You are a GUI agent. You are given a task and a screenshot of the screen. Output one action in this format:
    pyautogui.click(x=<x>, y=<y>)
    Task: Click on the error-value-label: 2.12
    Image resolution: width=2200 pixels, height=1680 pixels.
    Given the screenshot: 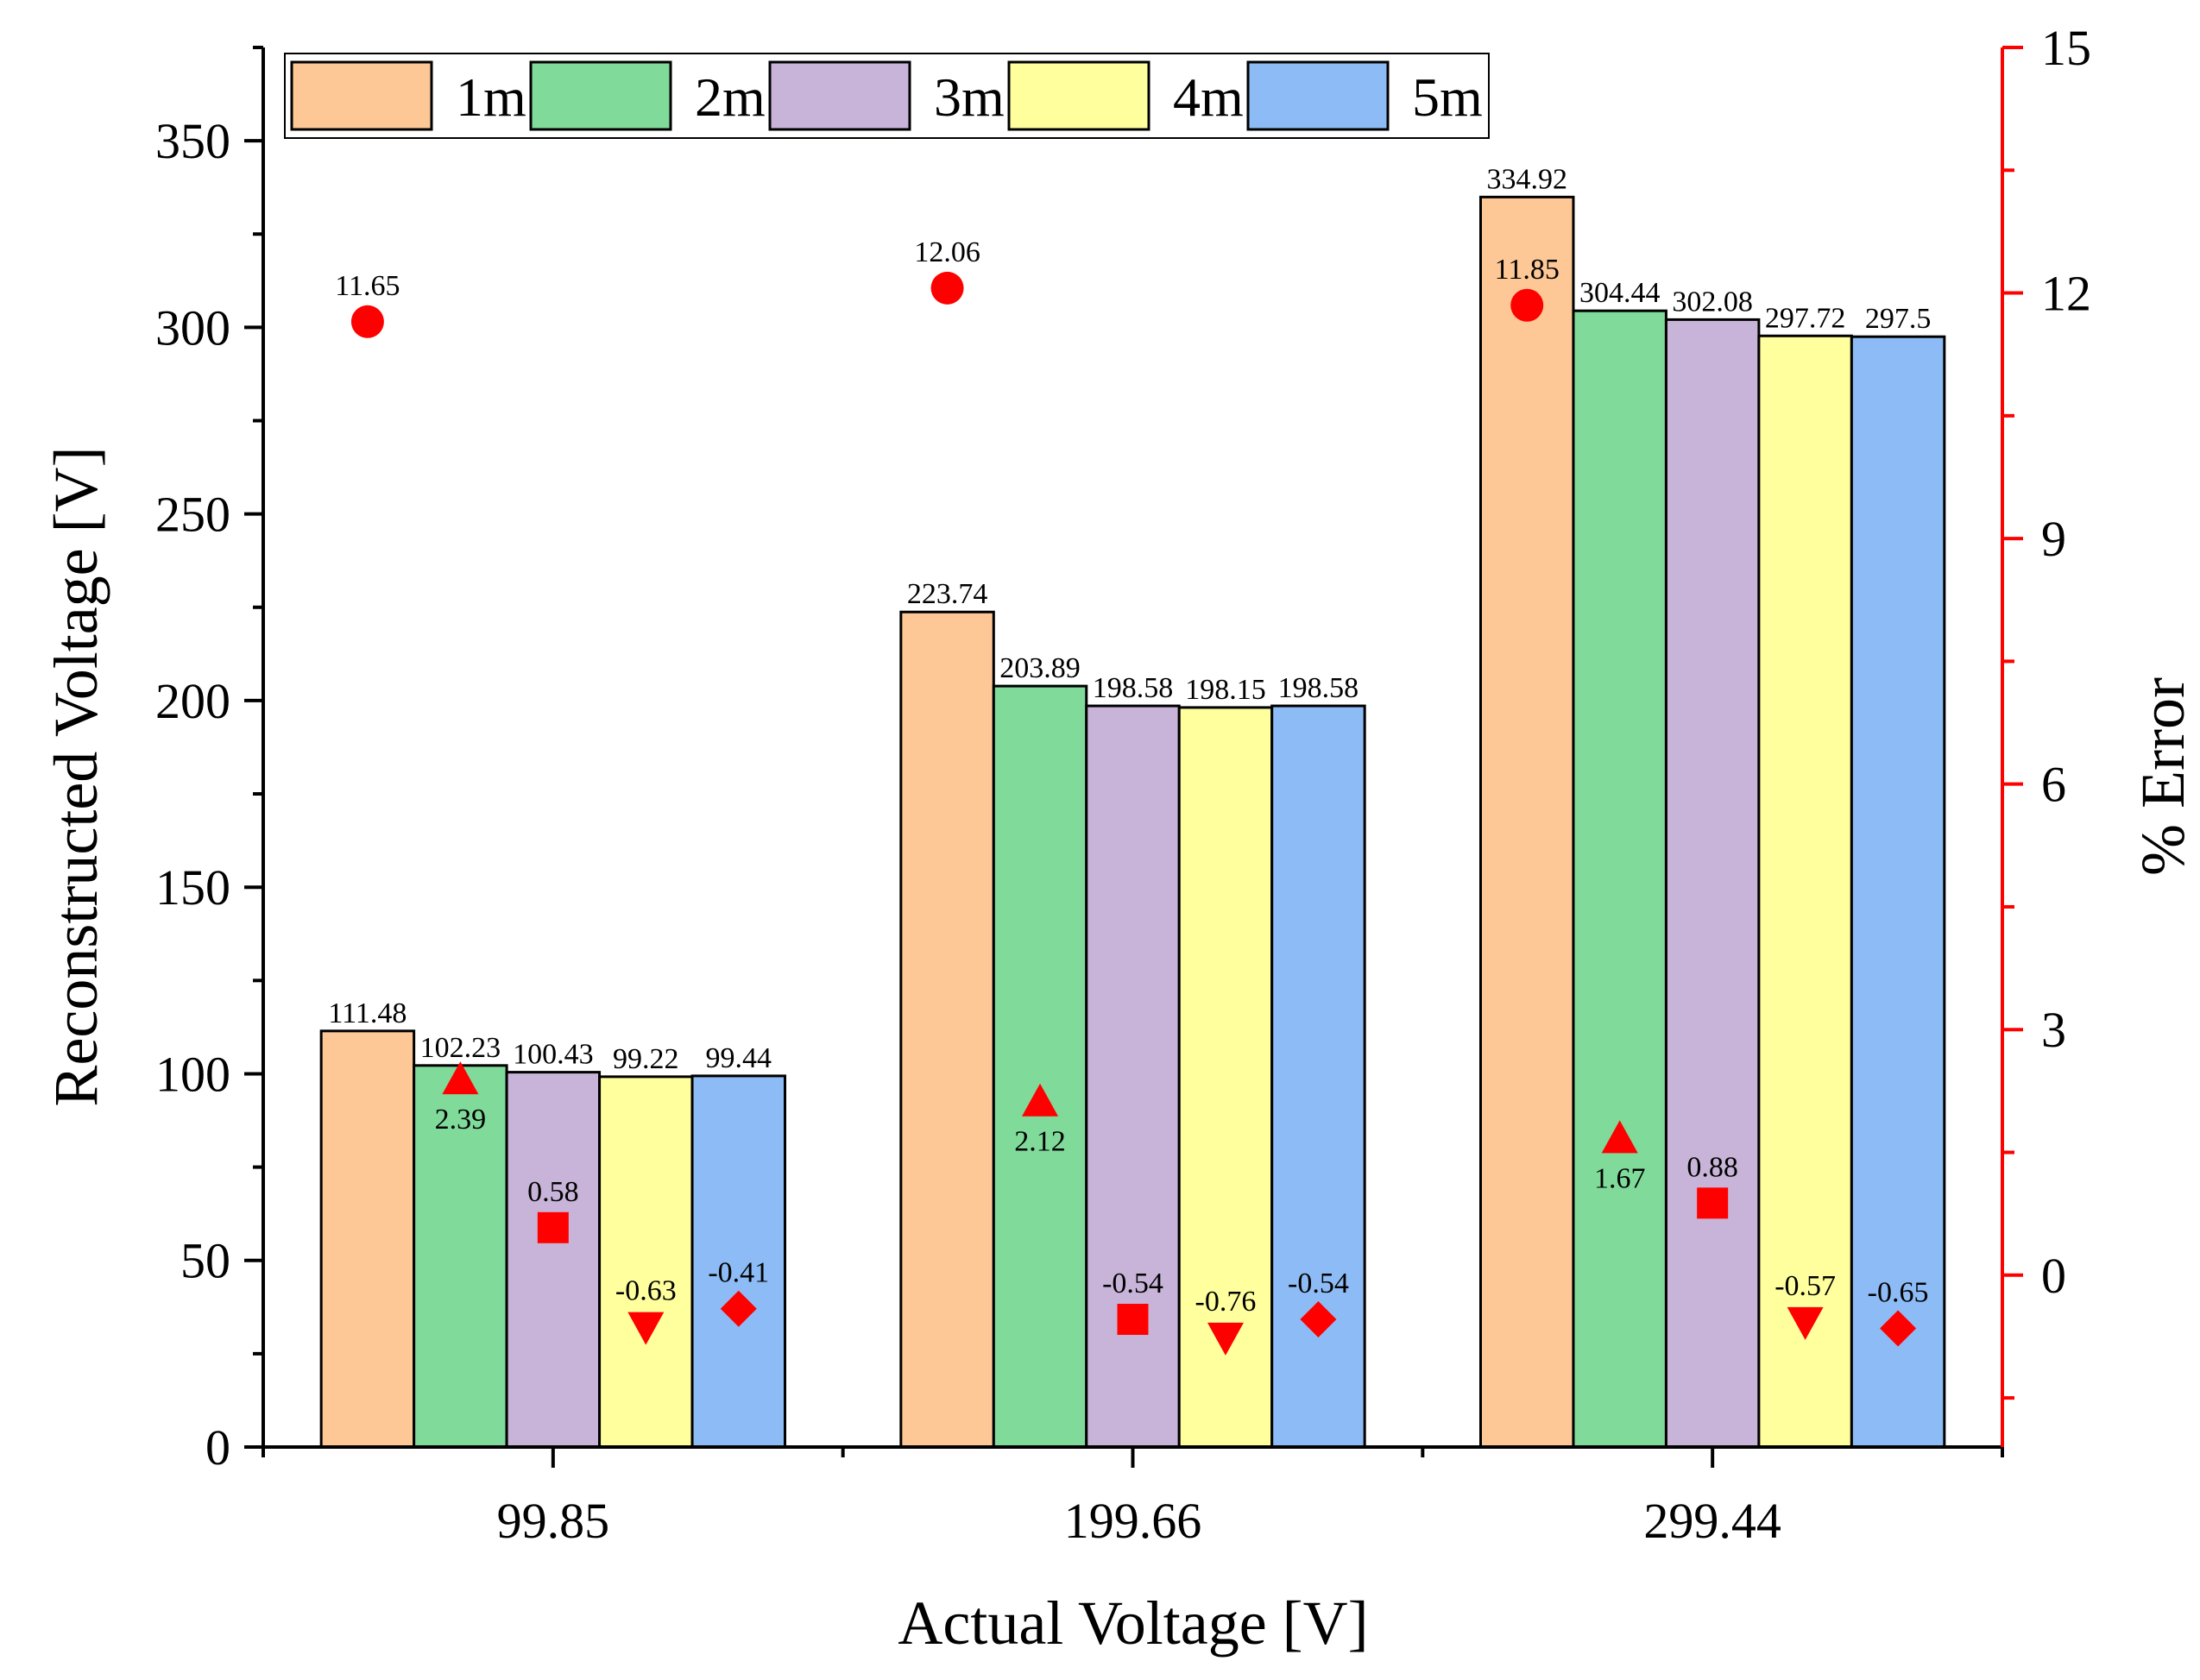 What is the action you would take?
    pyautogui.click(x=1040, y=1142)
    